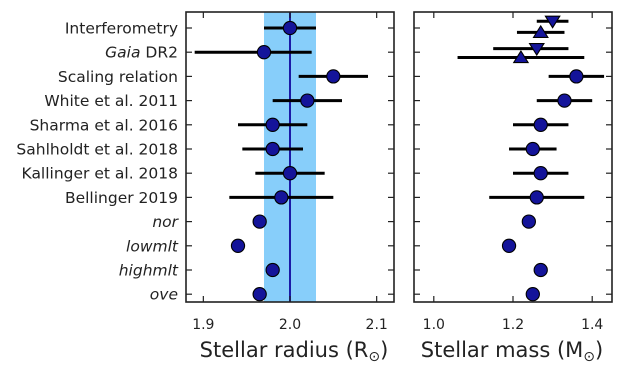 Image resolution: width=617 pixels, height=365 pixels. Describe the element at coordinates (512, 351) in the screenshot. I see `mass-axis-title: Stellar mass (M⊙)` at that location.